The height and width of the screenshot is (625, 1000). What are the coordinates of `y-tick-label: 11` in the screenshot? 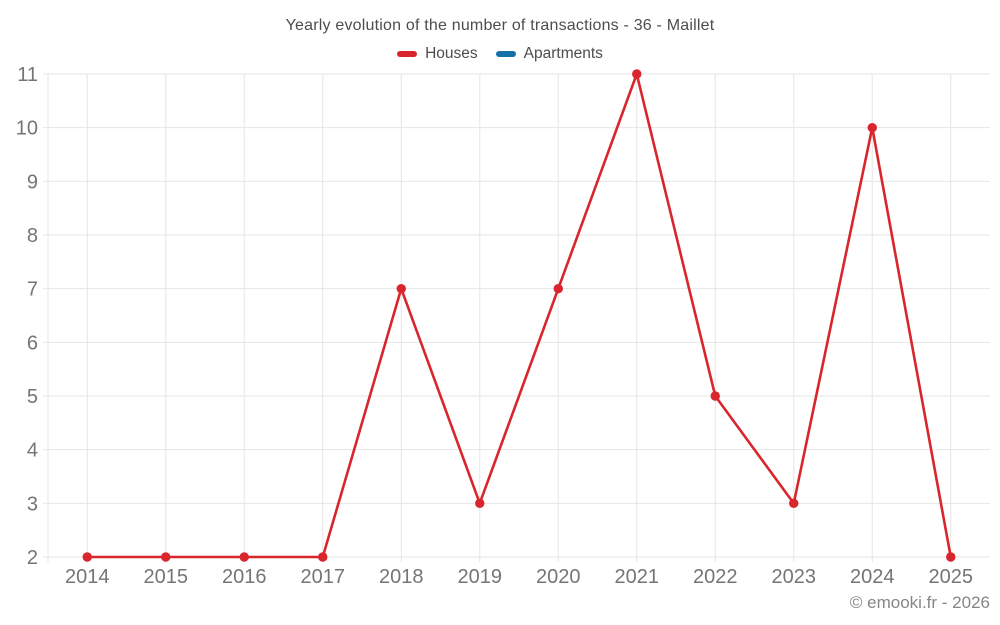 It's located at (27, 75).